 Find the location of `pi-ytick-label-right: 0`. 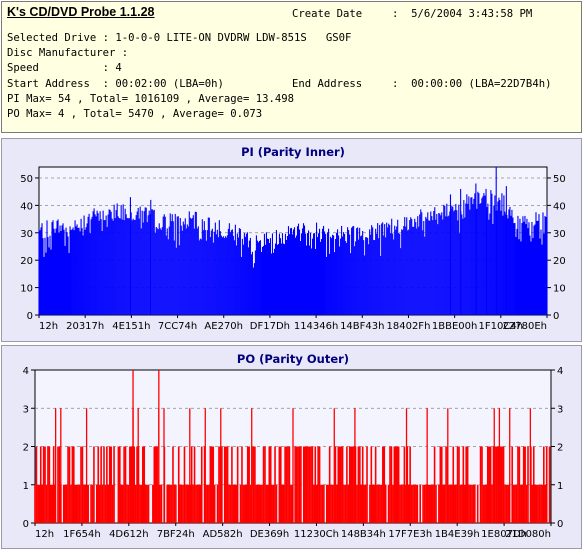

pi-ytick-label-right: 0 is located at coordinates (556, 316).